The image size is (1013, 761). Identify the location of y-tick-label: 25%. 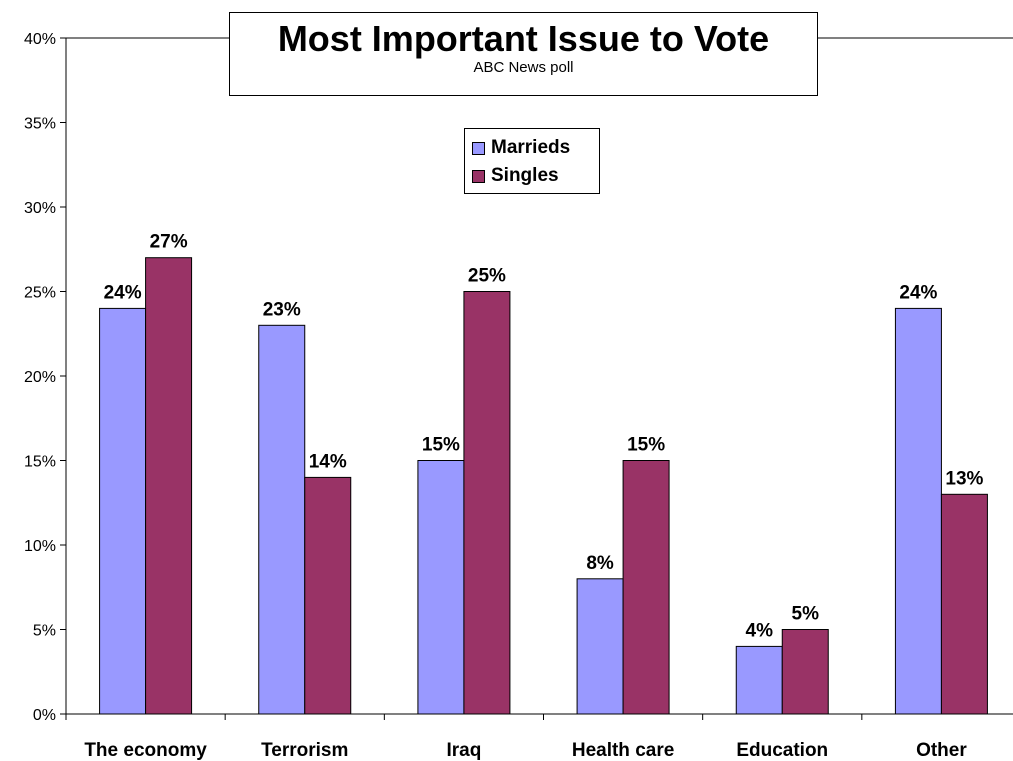
(40, 293).